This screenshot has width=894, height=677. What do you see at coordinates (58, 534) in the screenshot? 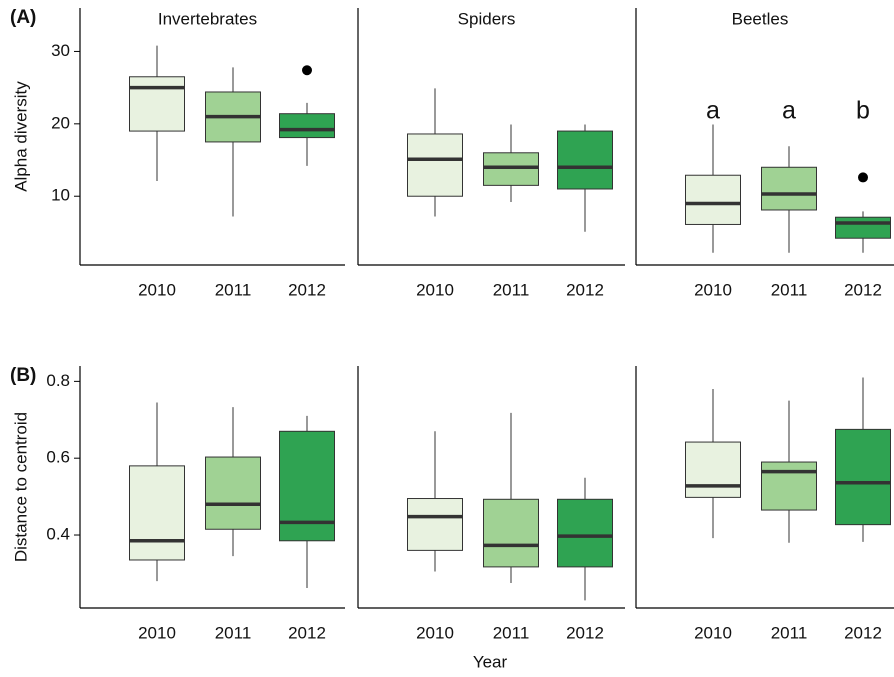
I see `y-tick-label: 0.4` at bounding box center [58, 534].